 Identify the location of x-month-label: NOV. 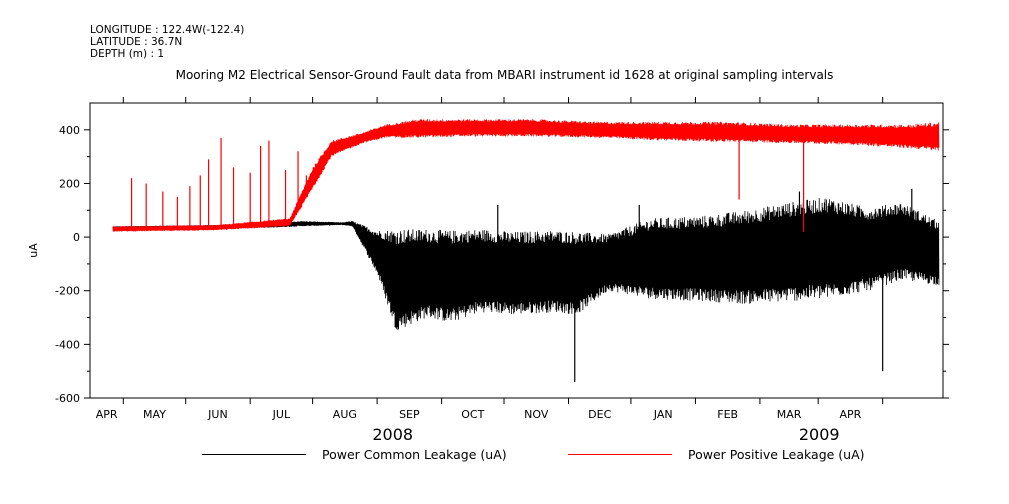
(536, 414).